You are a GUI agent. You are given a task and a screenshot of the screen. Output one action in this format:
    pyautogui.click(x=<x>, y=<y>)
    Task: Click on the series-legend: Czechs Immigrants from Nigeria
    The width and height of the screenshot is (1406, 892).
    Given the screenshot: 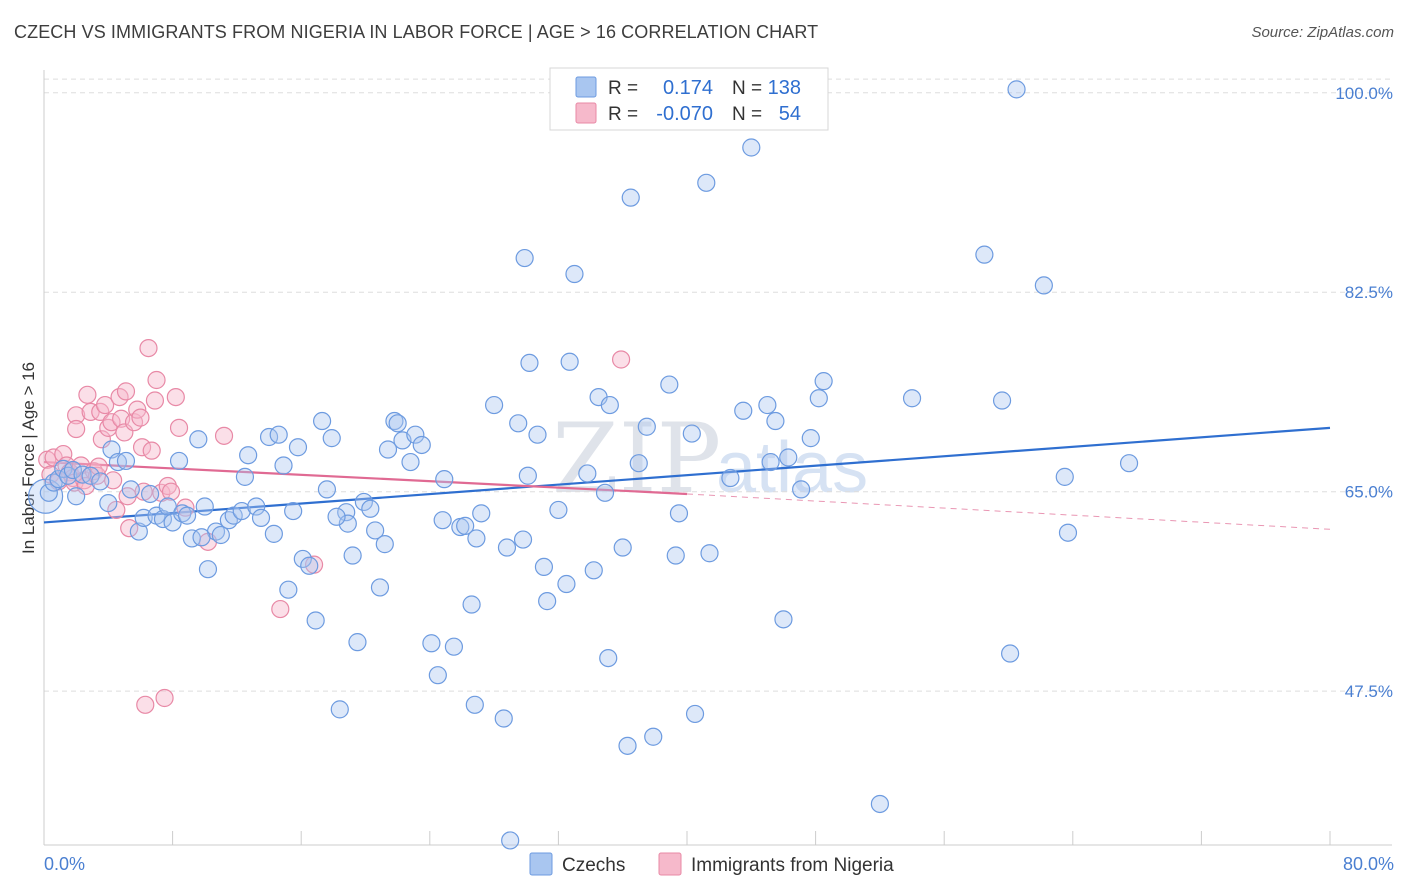 What is the action you would take?
    pyautogui.click(x=711, y=864)
    